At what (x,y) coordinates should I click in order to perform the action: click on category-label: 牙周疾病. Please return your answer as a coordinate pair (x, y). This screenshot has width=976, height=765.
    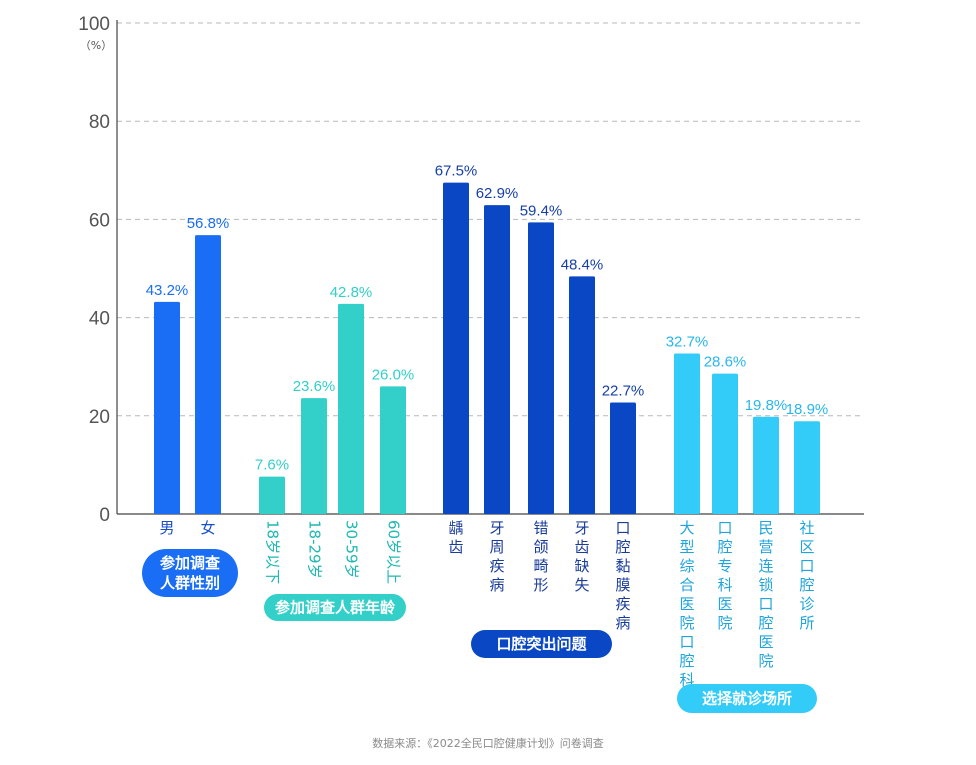
    Looking at the image, I should click on (496, 556).